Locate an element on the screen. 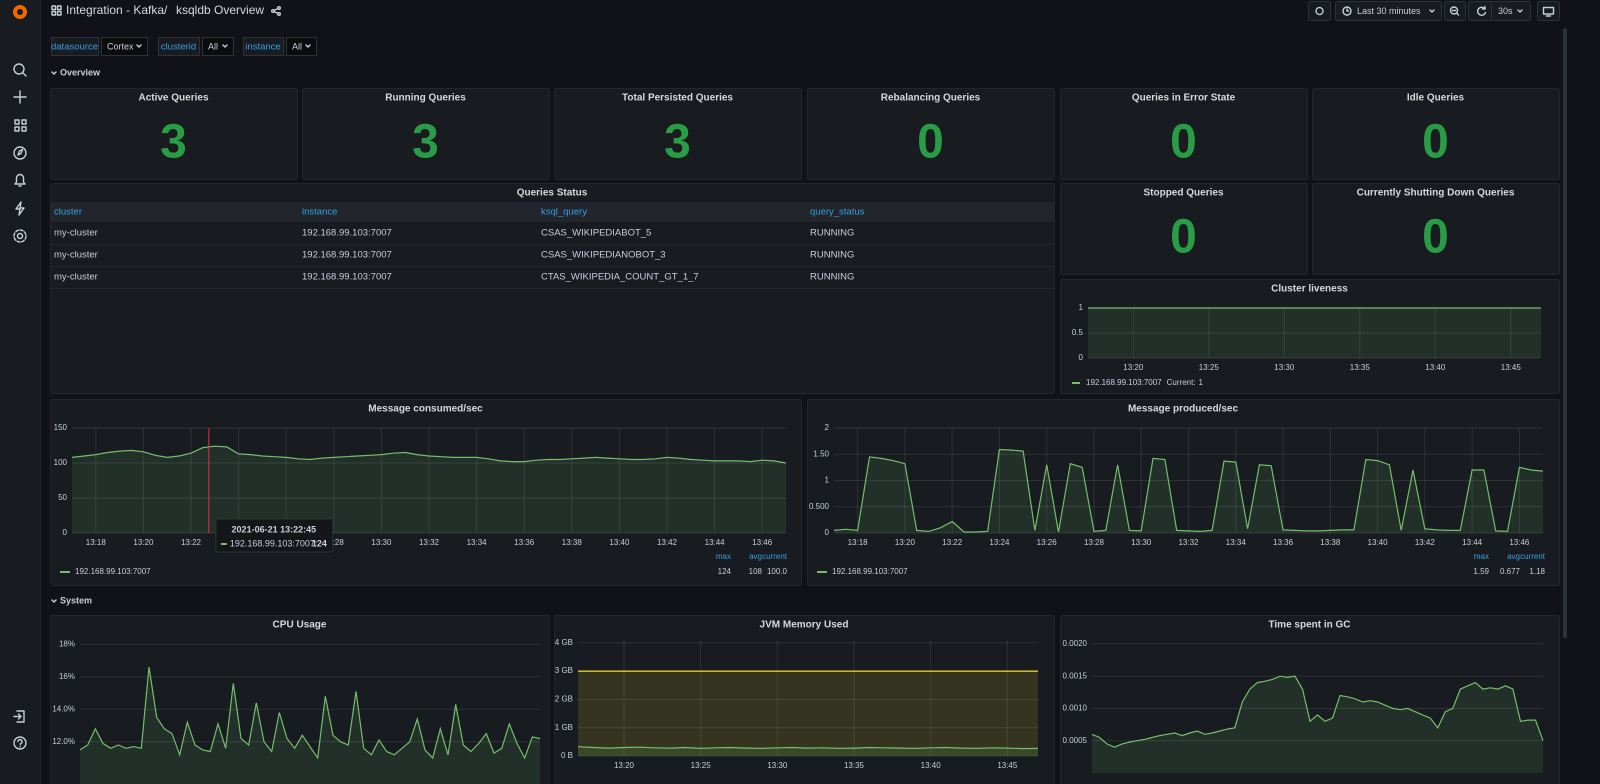  x-tick-label: 13:45 is located at coordinates (1007, 765).